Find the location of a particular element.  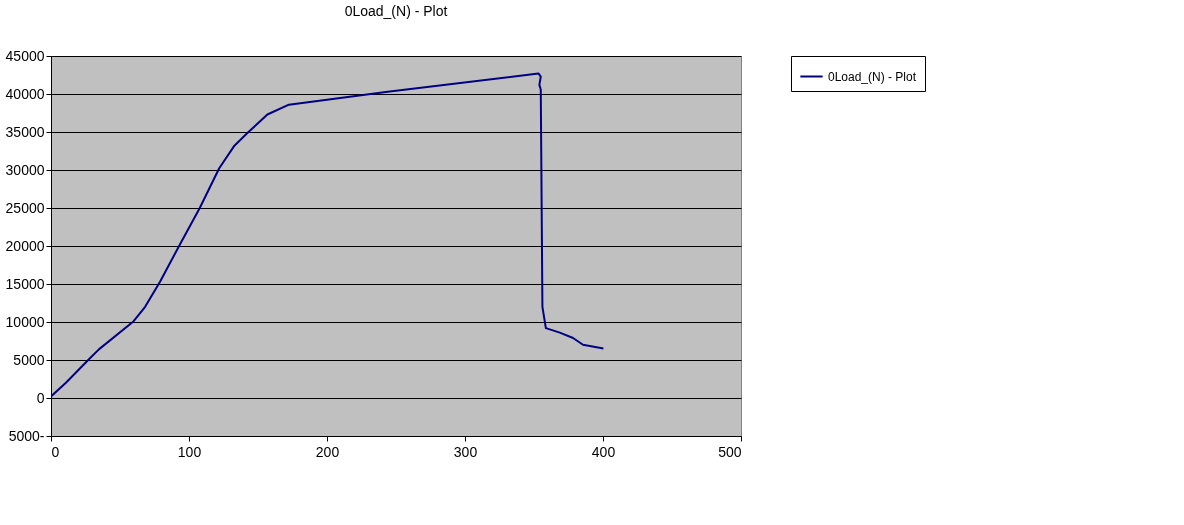

chart-title: 0Load_(N) - Plot is located at coordinates (396, 11).